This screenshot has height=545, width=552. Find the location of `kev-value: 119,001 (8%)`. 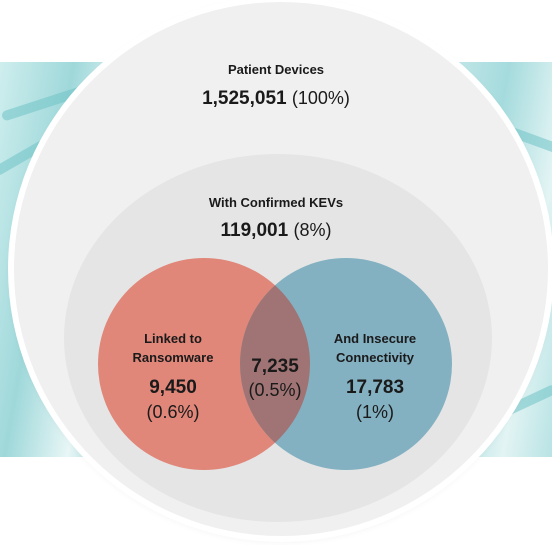

kev-value: 119,001 (8%) is located at coordinates (276, 231).